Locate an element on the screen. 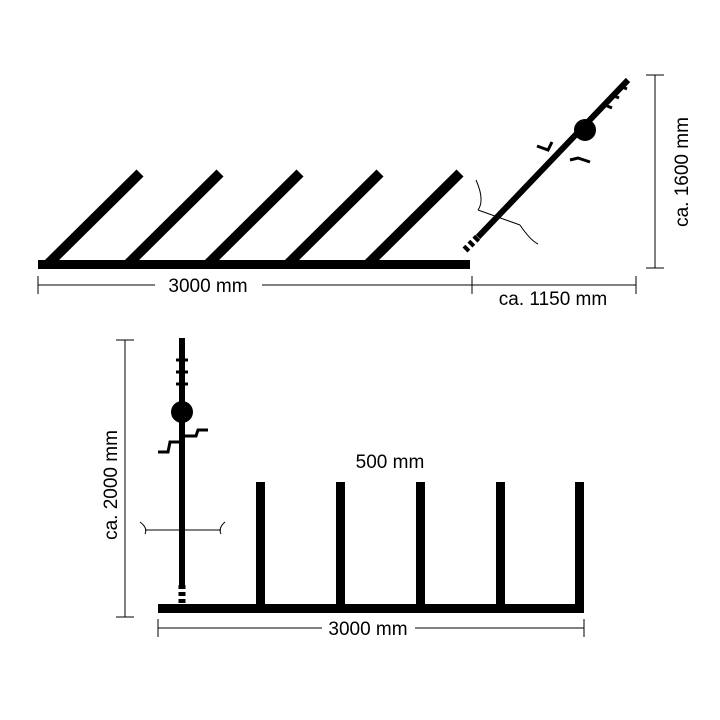 Image resolution: width=720 pixels, height=720 pixels. upright-bike is located at coordinates (182, 471).